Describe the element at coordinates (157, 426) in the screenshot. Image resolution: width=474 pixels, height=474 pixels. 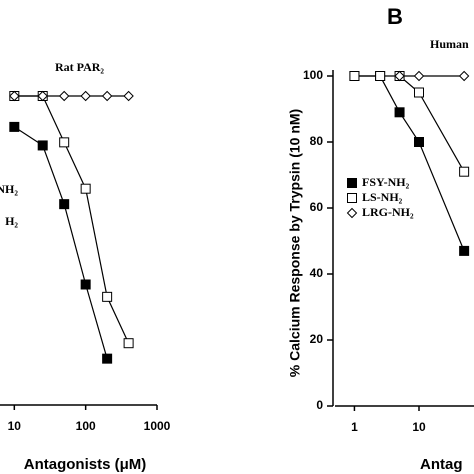
I see `x-tick-label: 1000` at that location.